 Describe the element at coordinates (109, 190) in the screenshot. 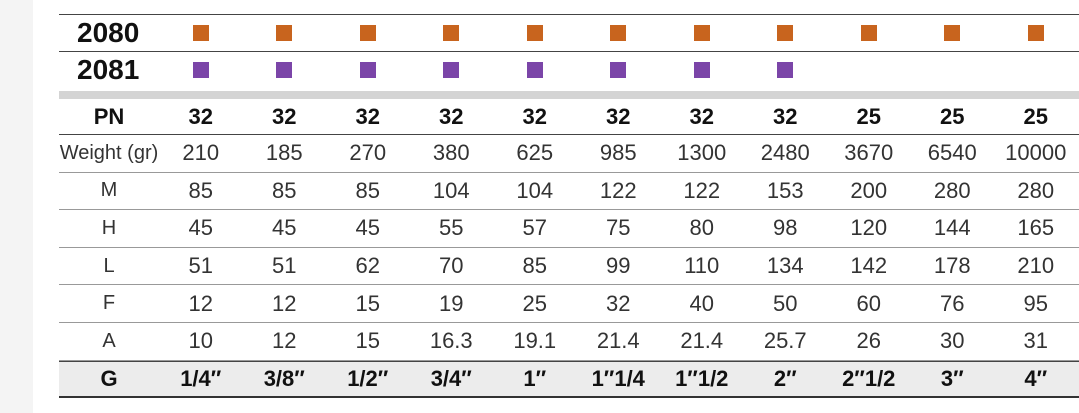

I see `row-label: M` at that location.